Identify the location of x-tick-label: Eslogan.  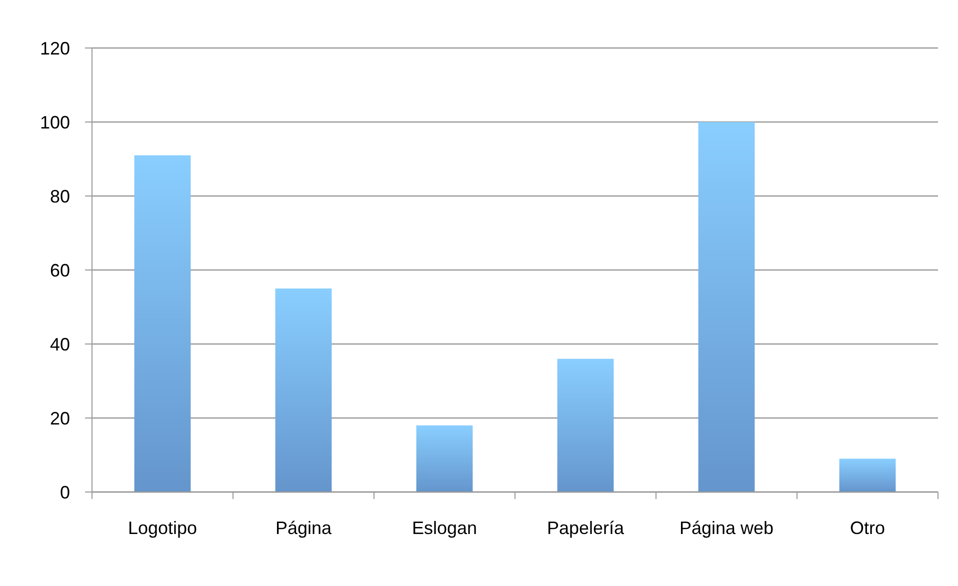
(445, 528).